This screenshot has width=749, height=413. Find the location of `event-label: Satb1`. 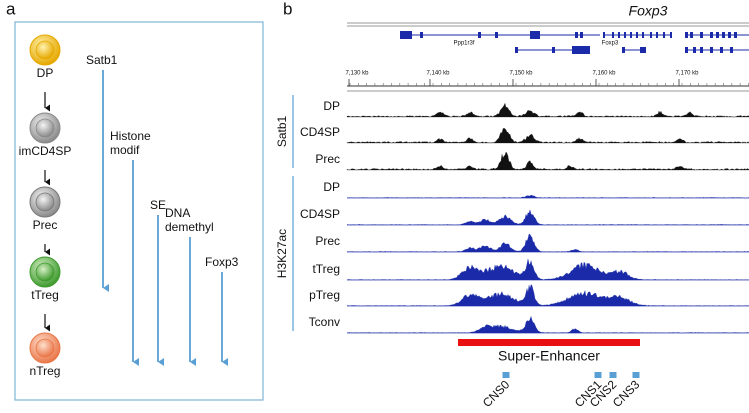

event-label: Satb1 is located at coordinates (102, 60).